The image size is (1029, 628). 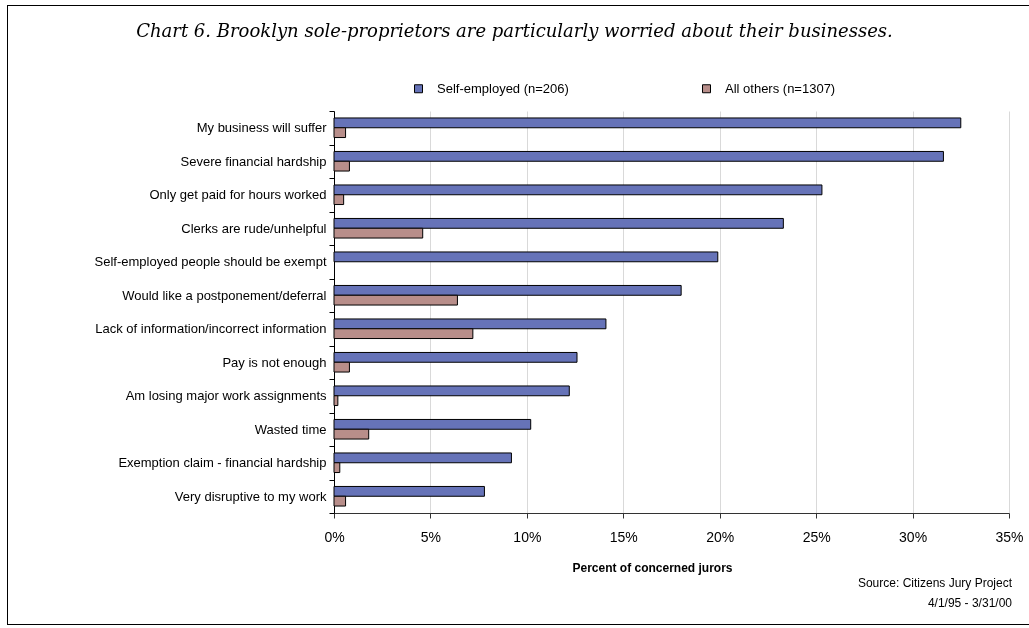 I want to click on y-tick-label: My business will suffer, so click(x=262, y=128).